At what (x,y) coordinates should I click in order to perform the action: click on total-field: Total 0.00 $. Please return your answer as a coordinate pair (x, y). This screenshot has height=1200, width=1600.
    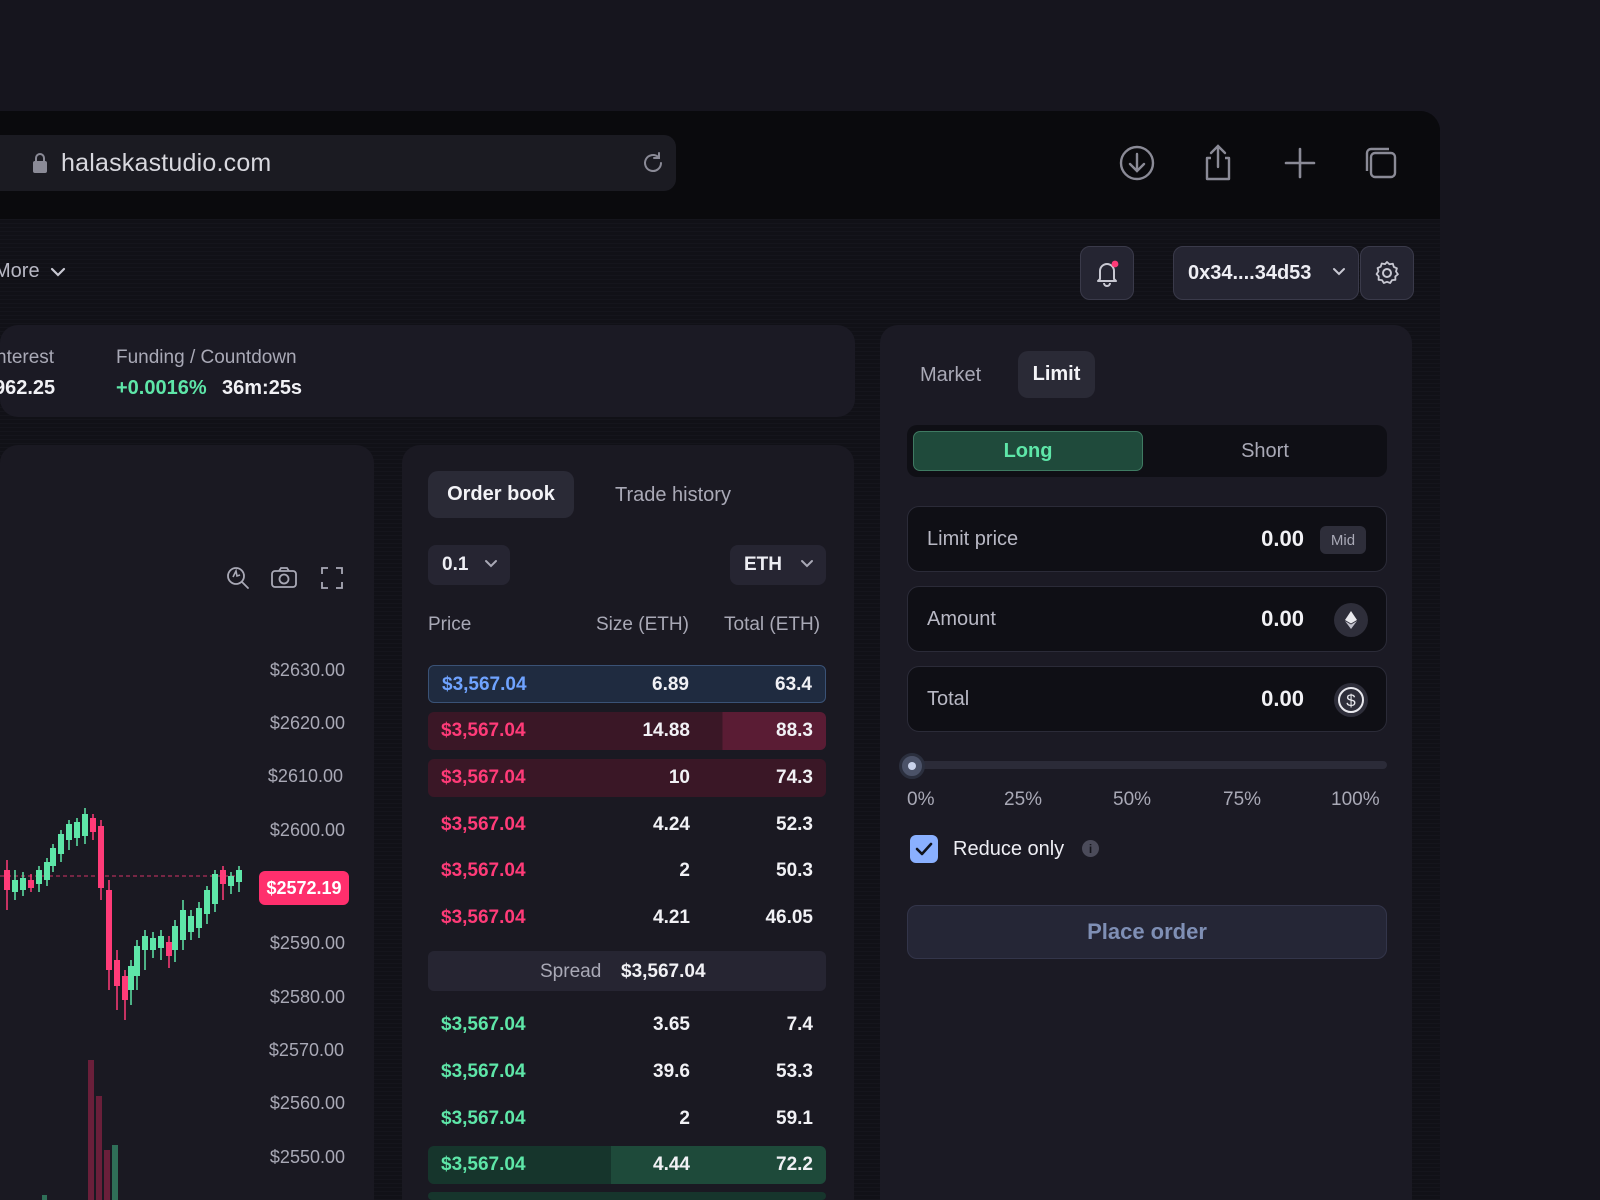
    Looking at the image, I should click on (1147, 699).